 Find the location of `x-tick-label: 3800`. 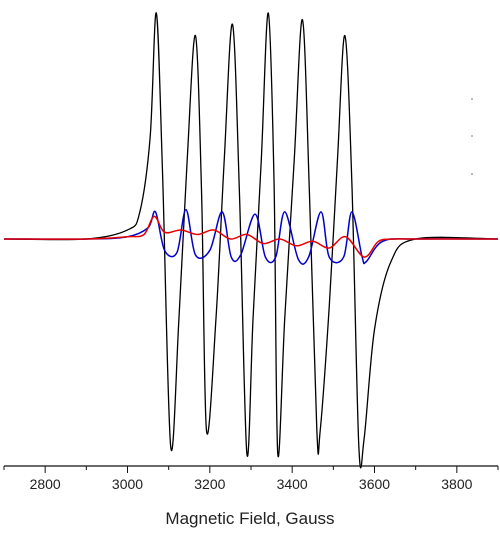

x-tick-label: 3800 is located at coordinates (456, 484).